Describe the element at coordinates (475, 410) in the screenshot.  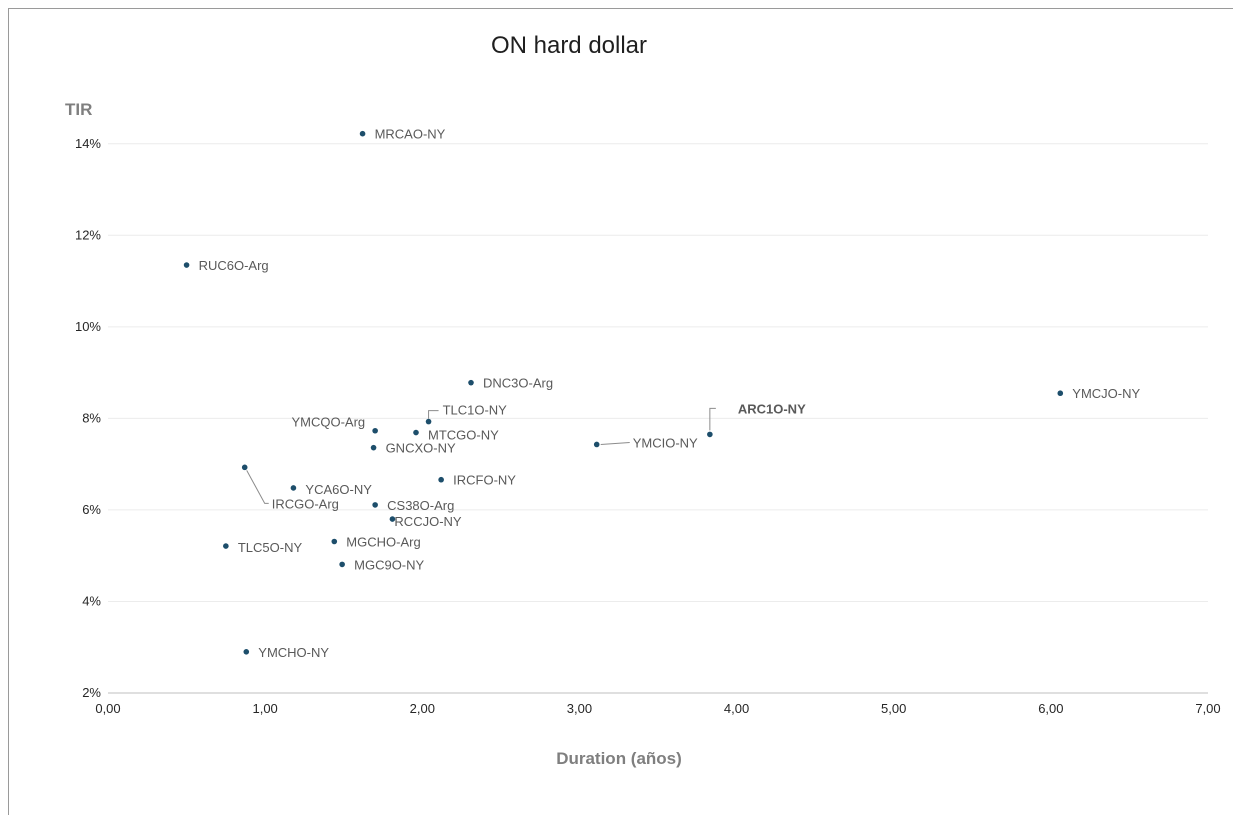
I see `data-label: TLC1O-NY` at that location.